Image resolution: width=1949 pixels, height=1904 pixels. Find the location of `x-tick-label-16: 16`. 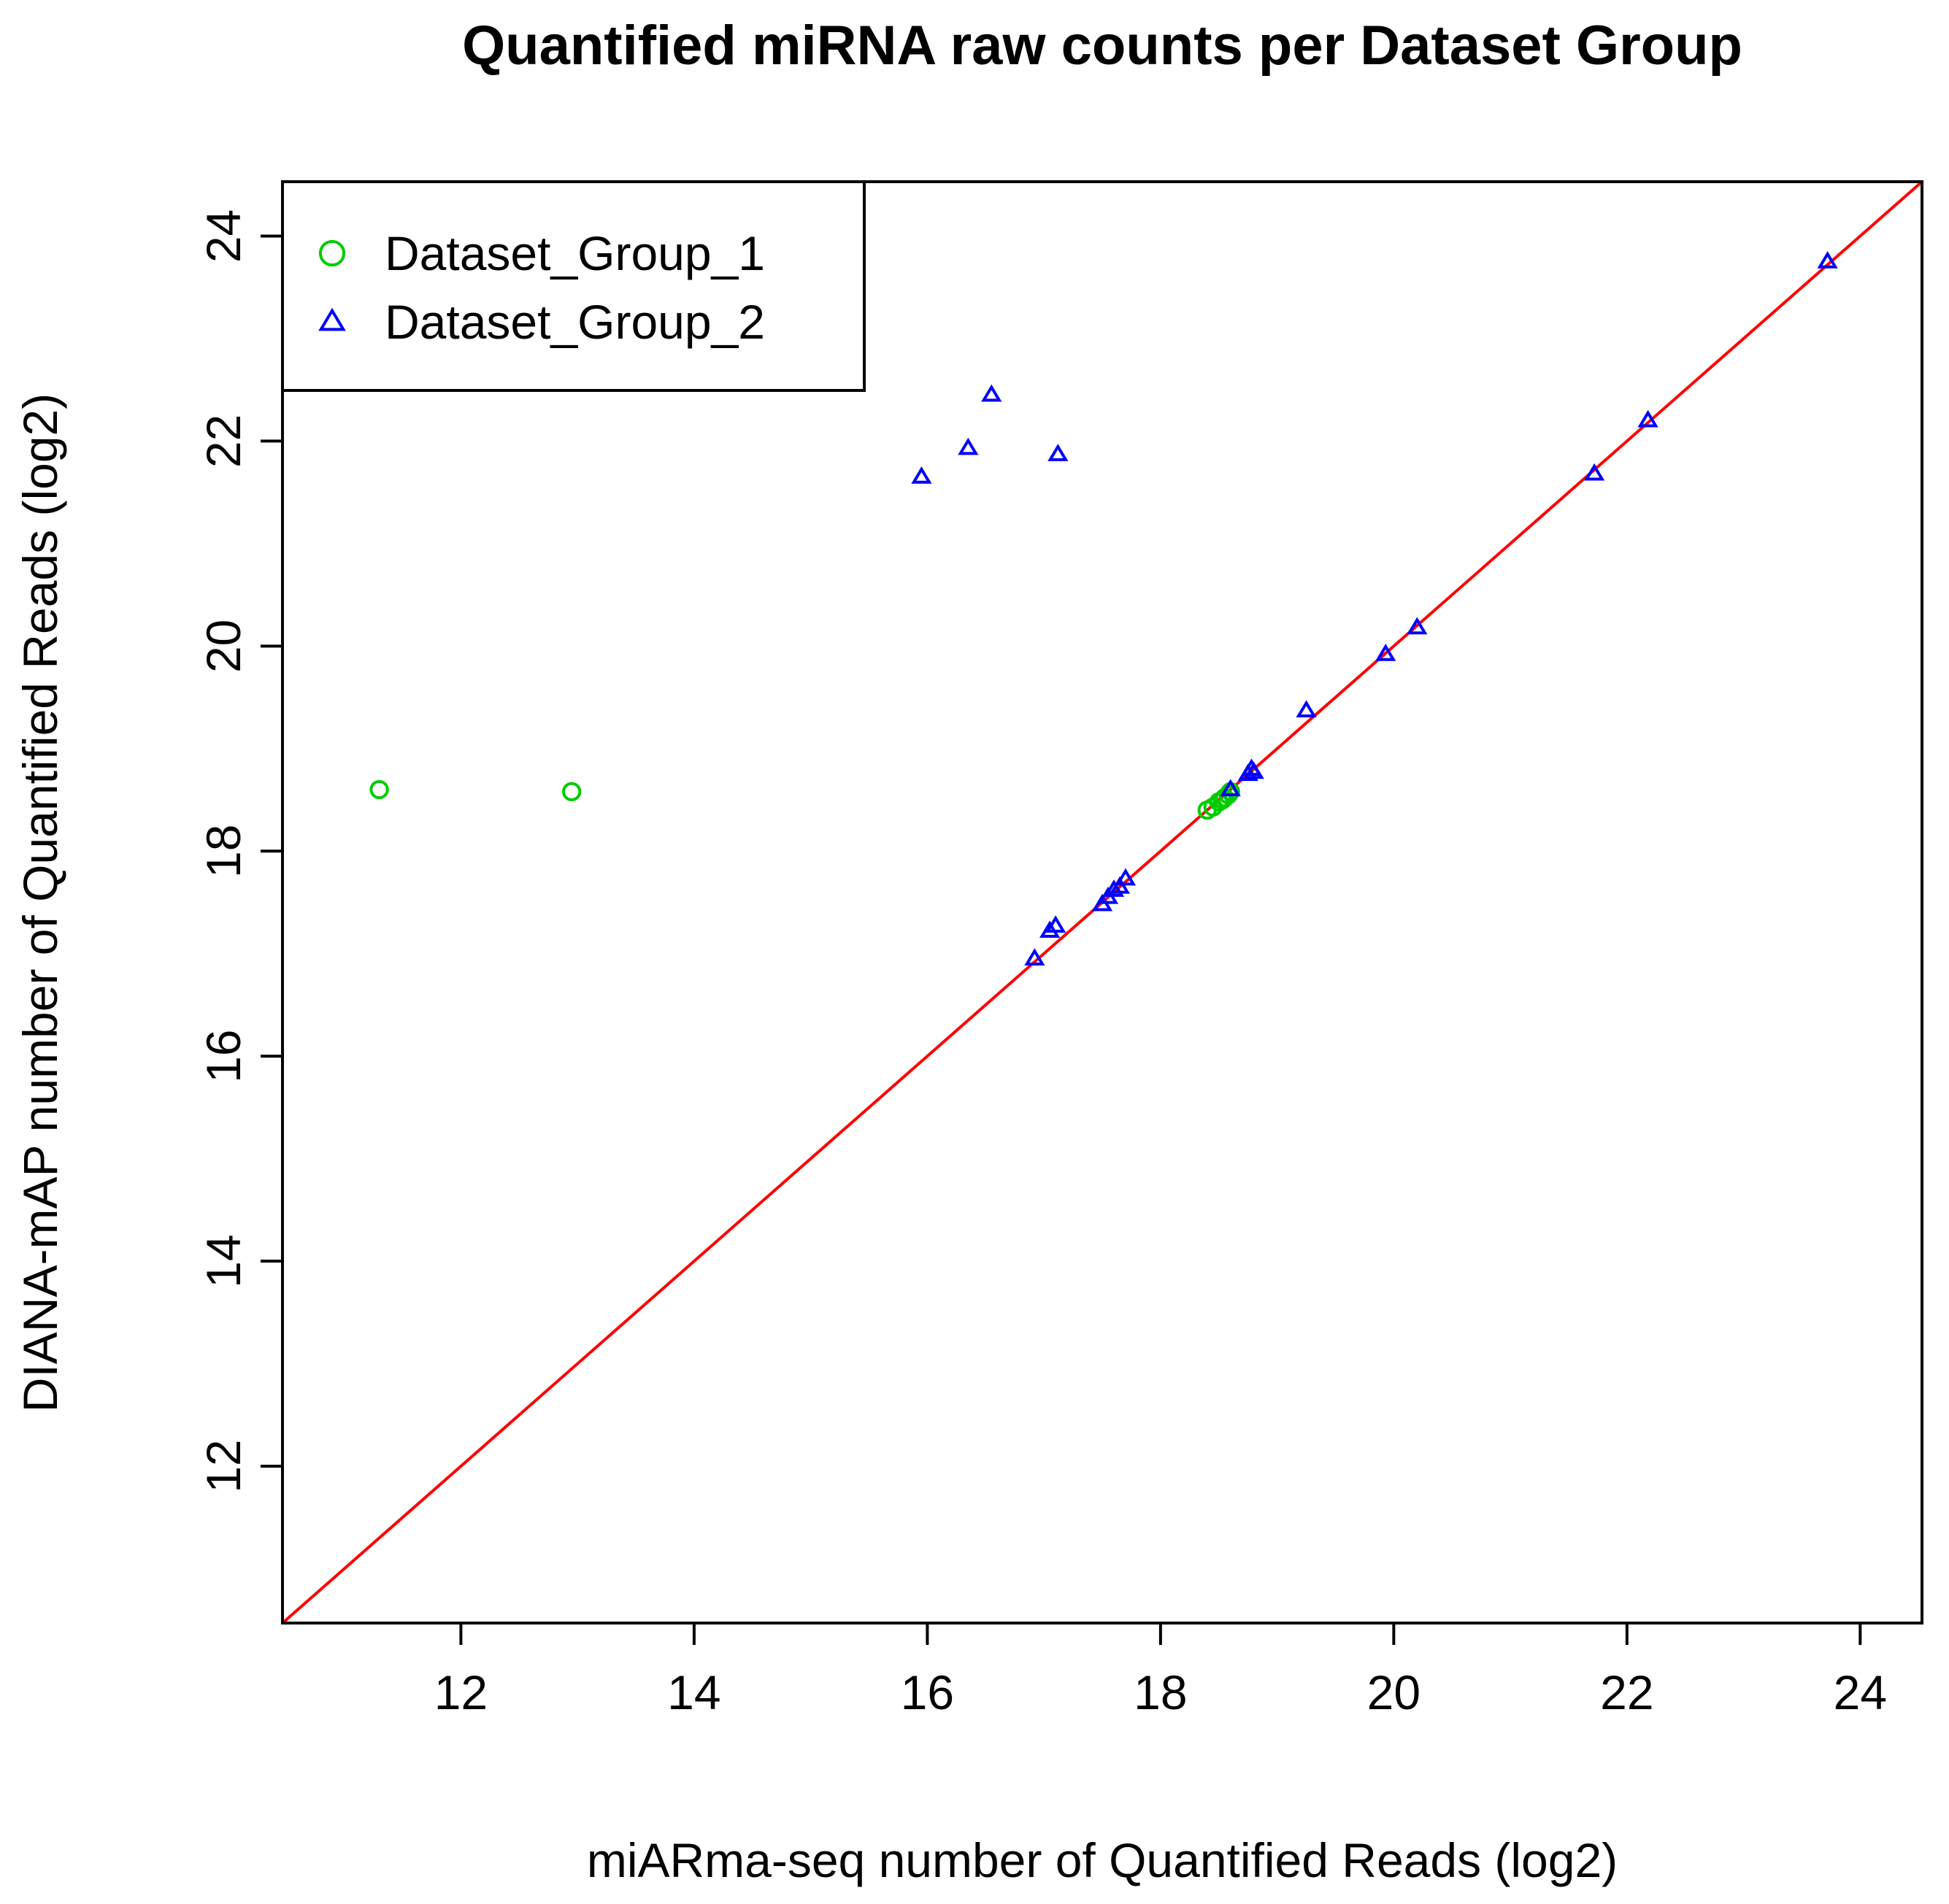

x-tick-label-16: 16 is located at coordinates (927, 1692).